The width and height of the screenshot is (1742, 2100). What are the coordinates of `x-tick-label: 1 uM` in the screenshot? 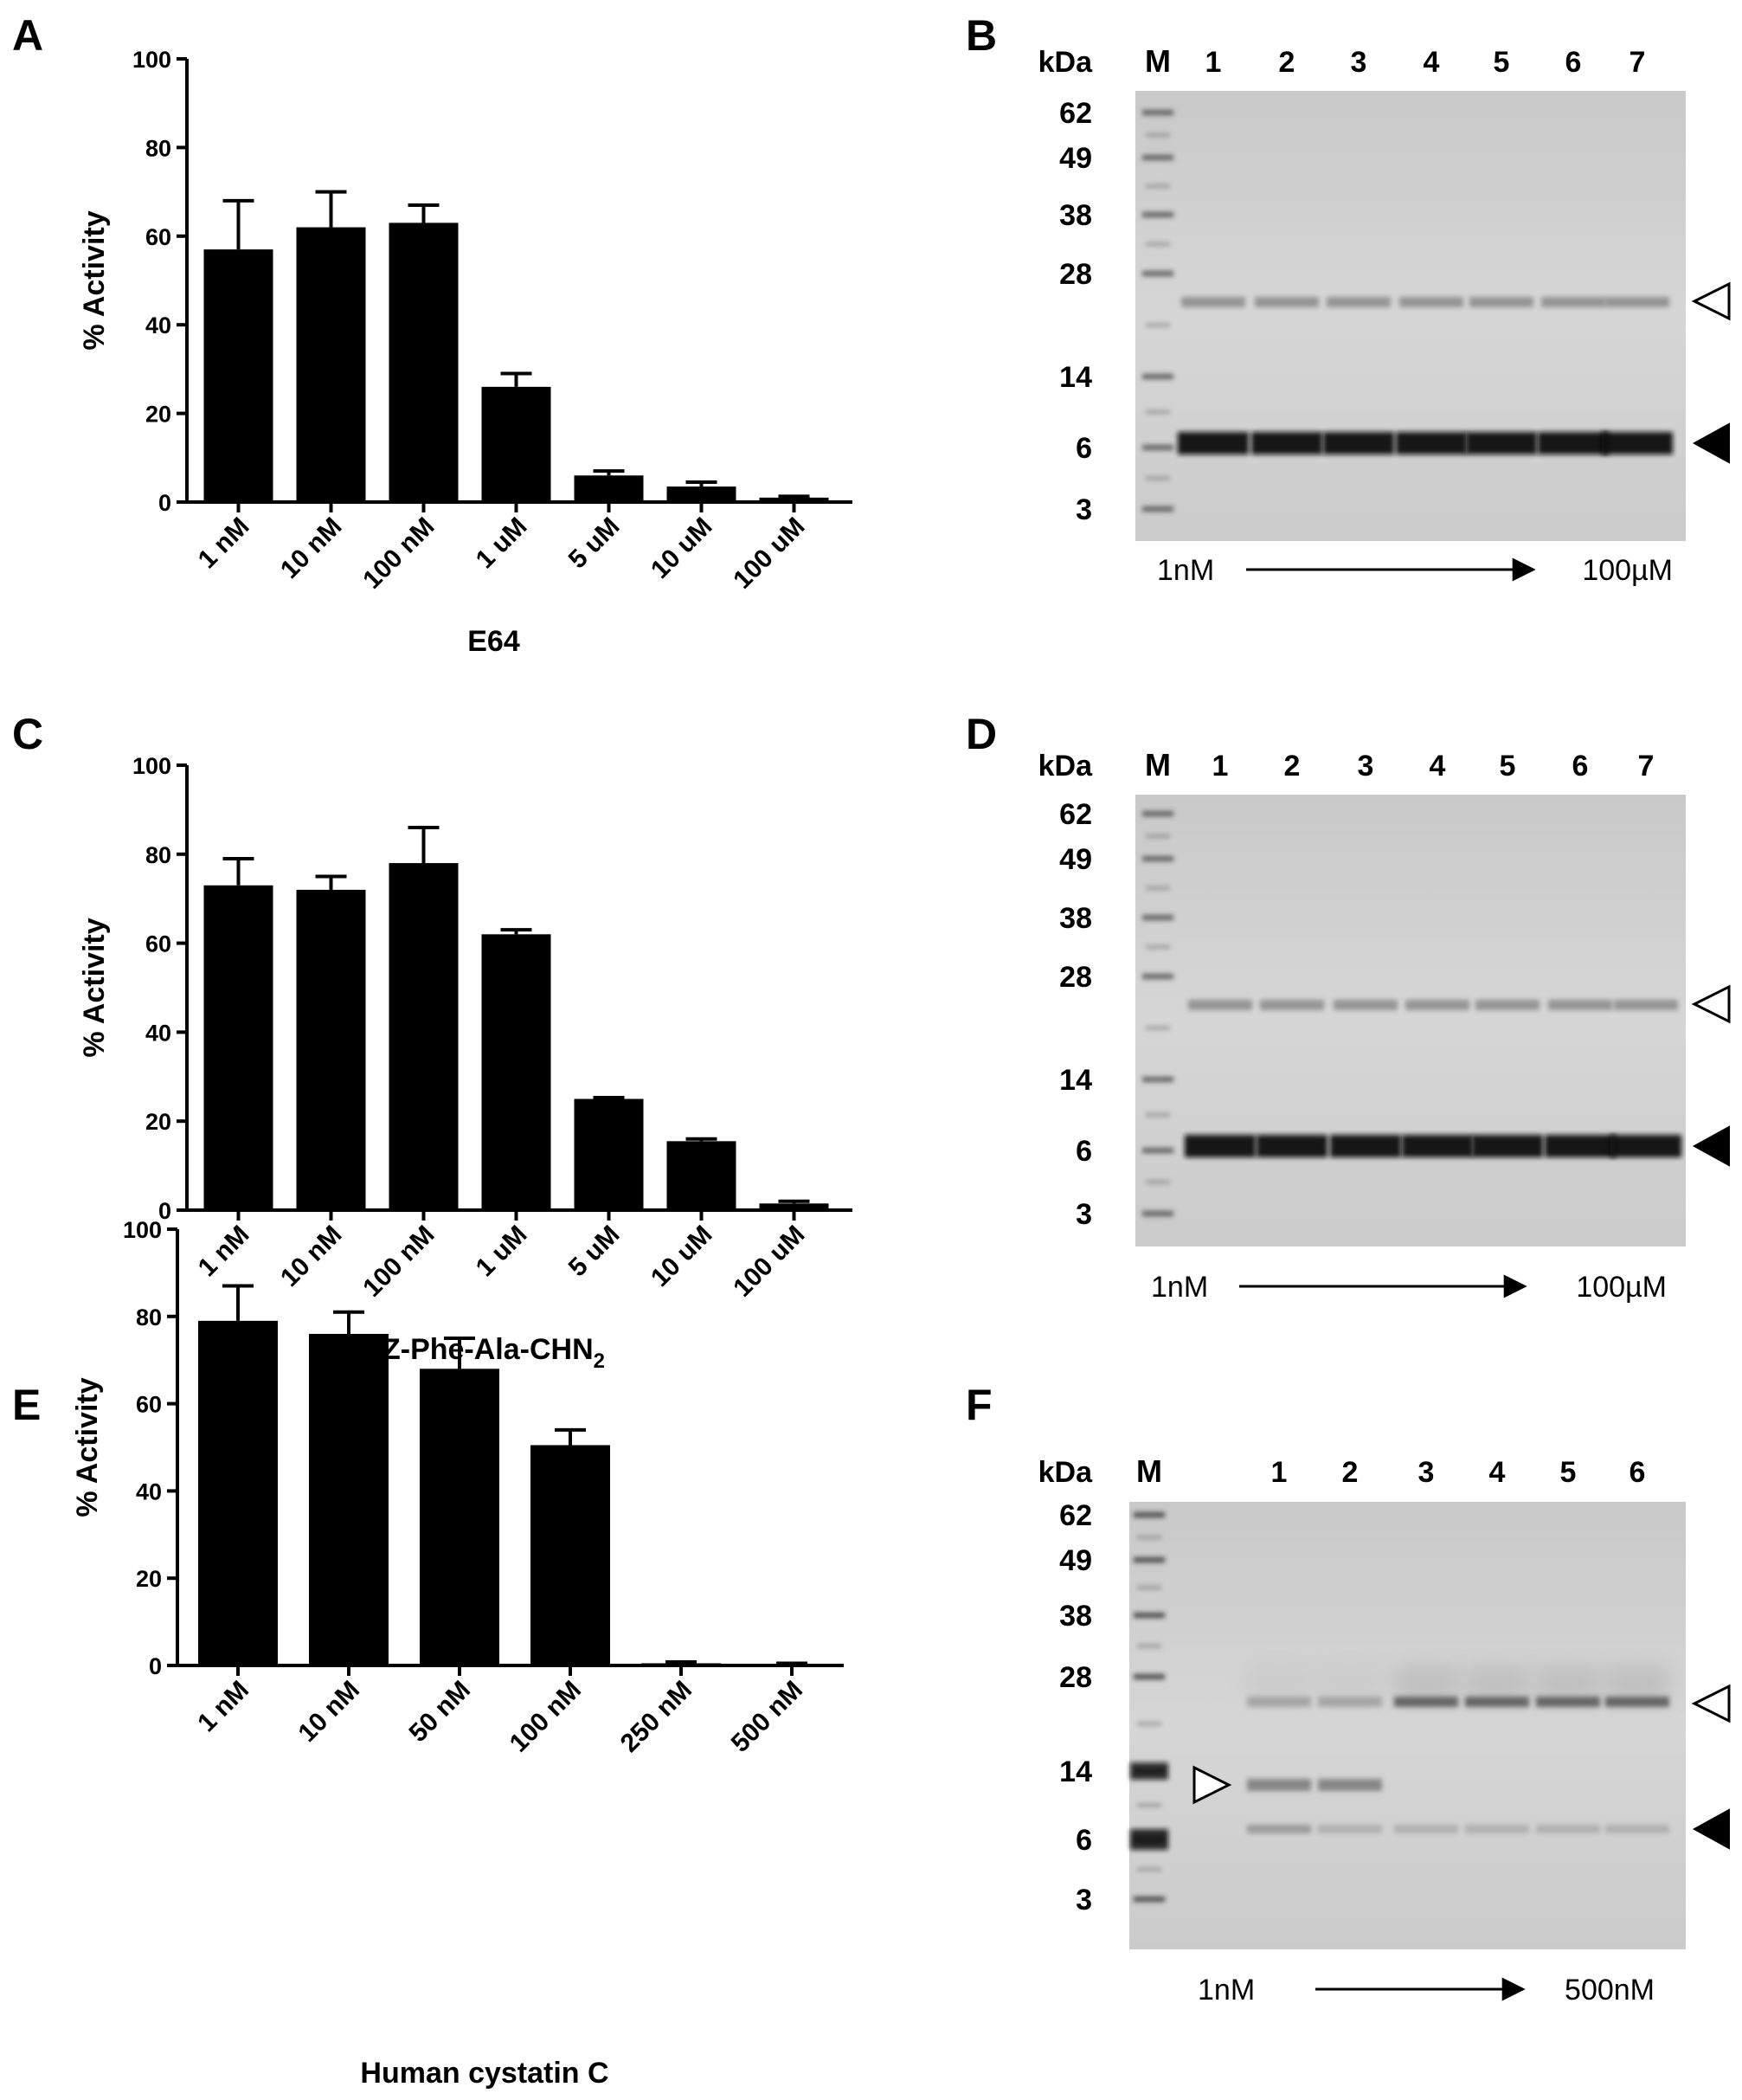 It's located at (502, 543).